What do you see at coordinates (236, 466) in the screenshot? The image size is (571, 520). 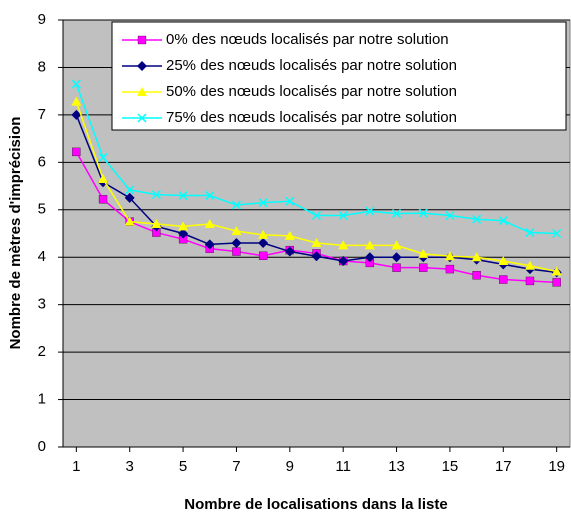 I see `x-tick-label: 7` at bounding box center [236, 466].